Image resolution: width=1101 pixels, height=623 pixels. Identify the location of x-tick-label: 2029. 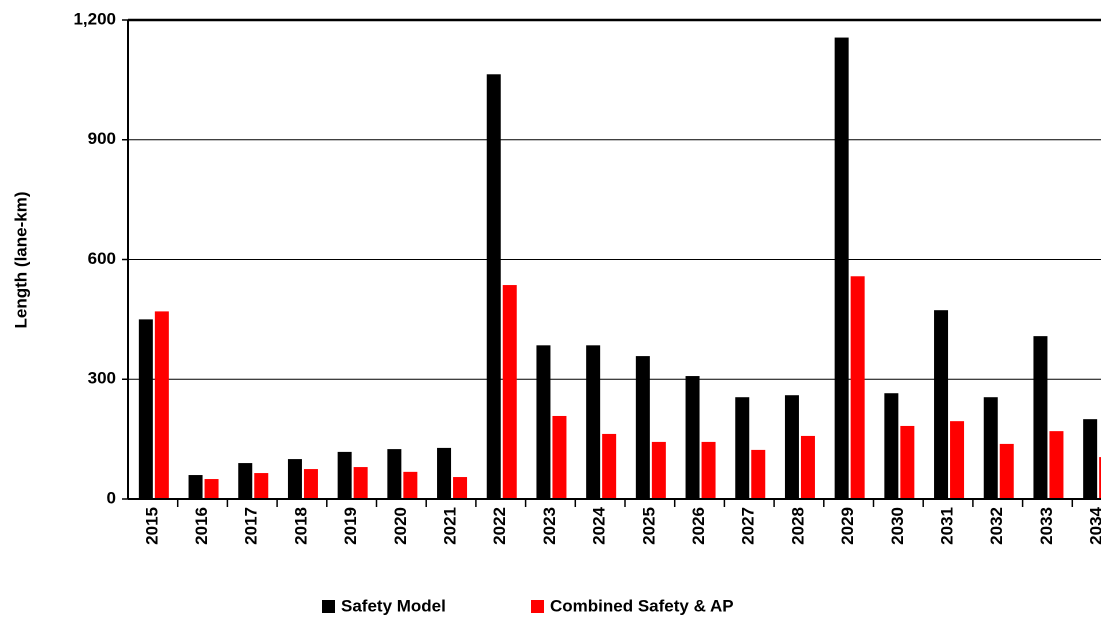
(847, 526).